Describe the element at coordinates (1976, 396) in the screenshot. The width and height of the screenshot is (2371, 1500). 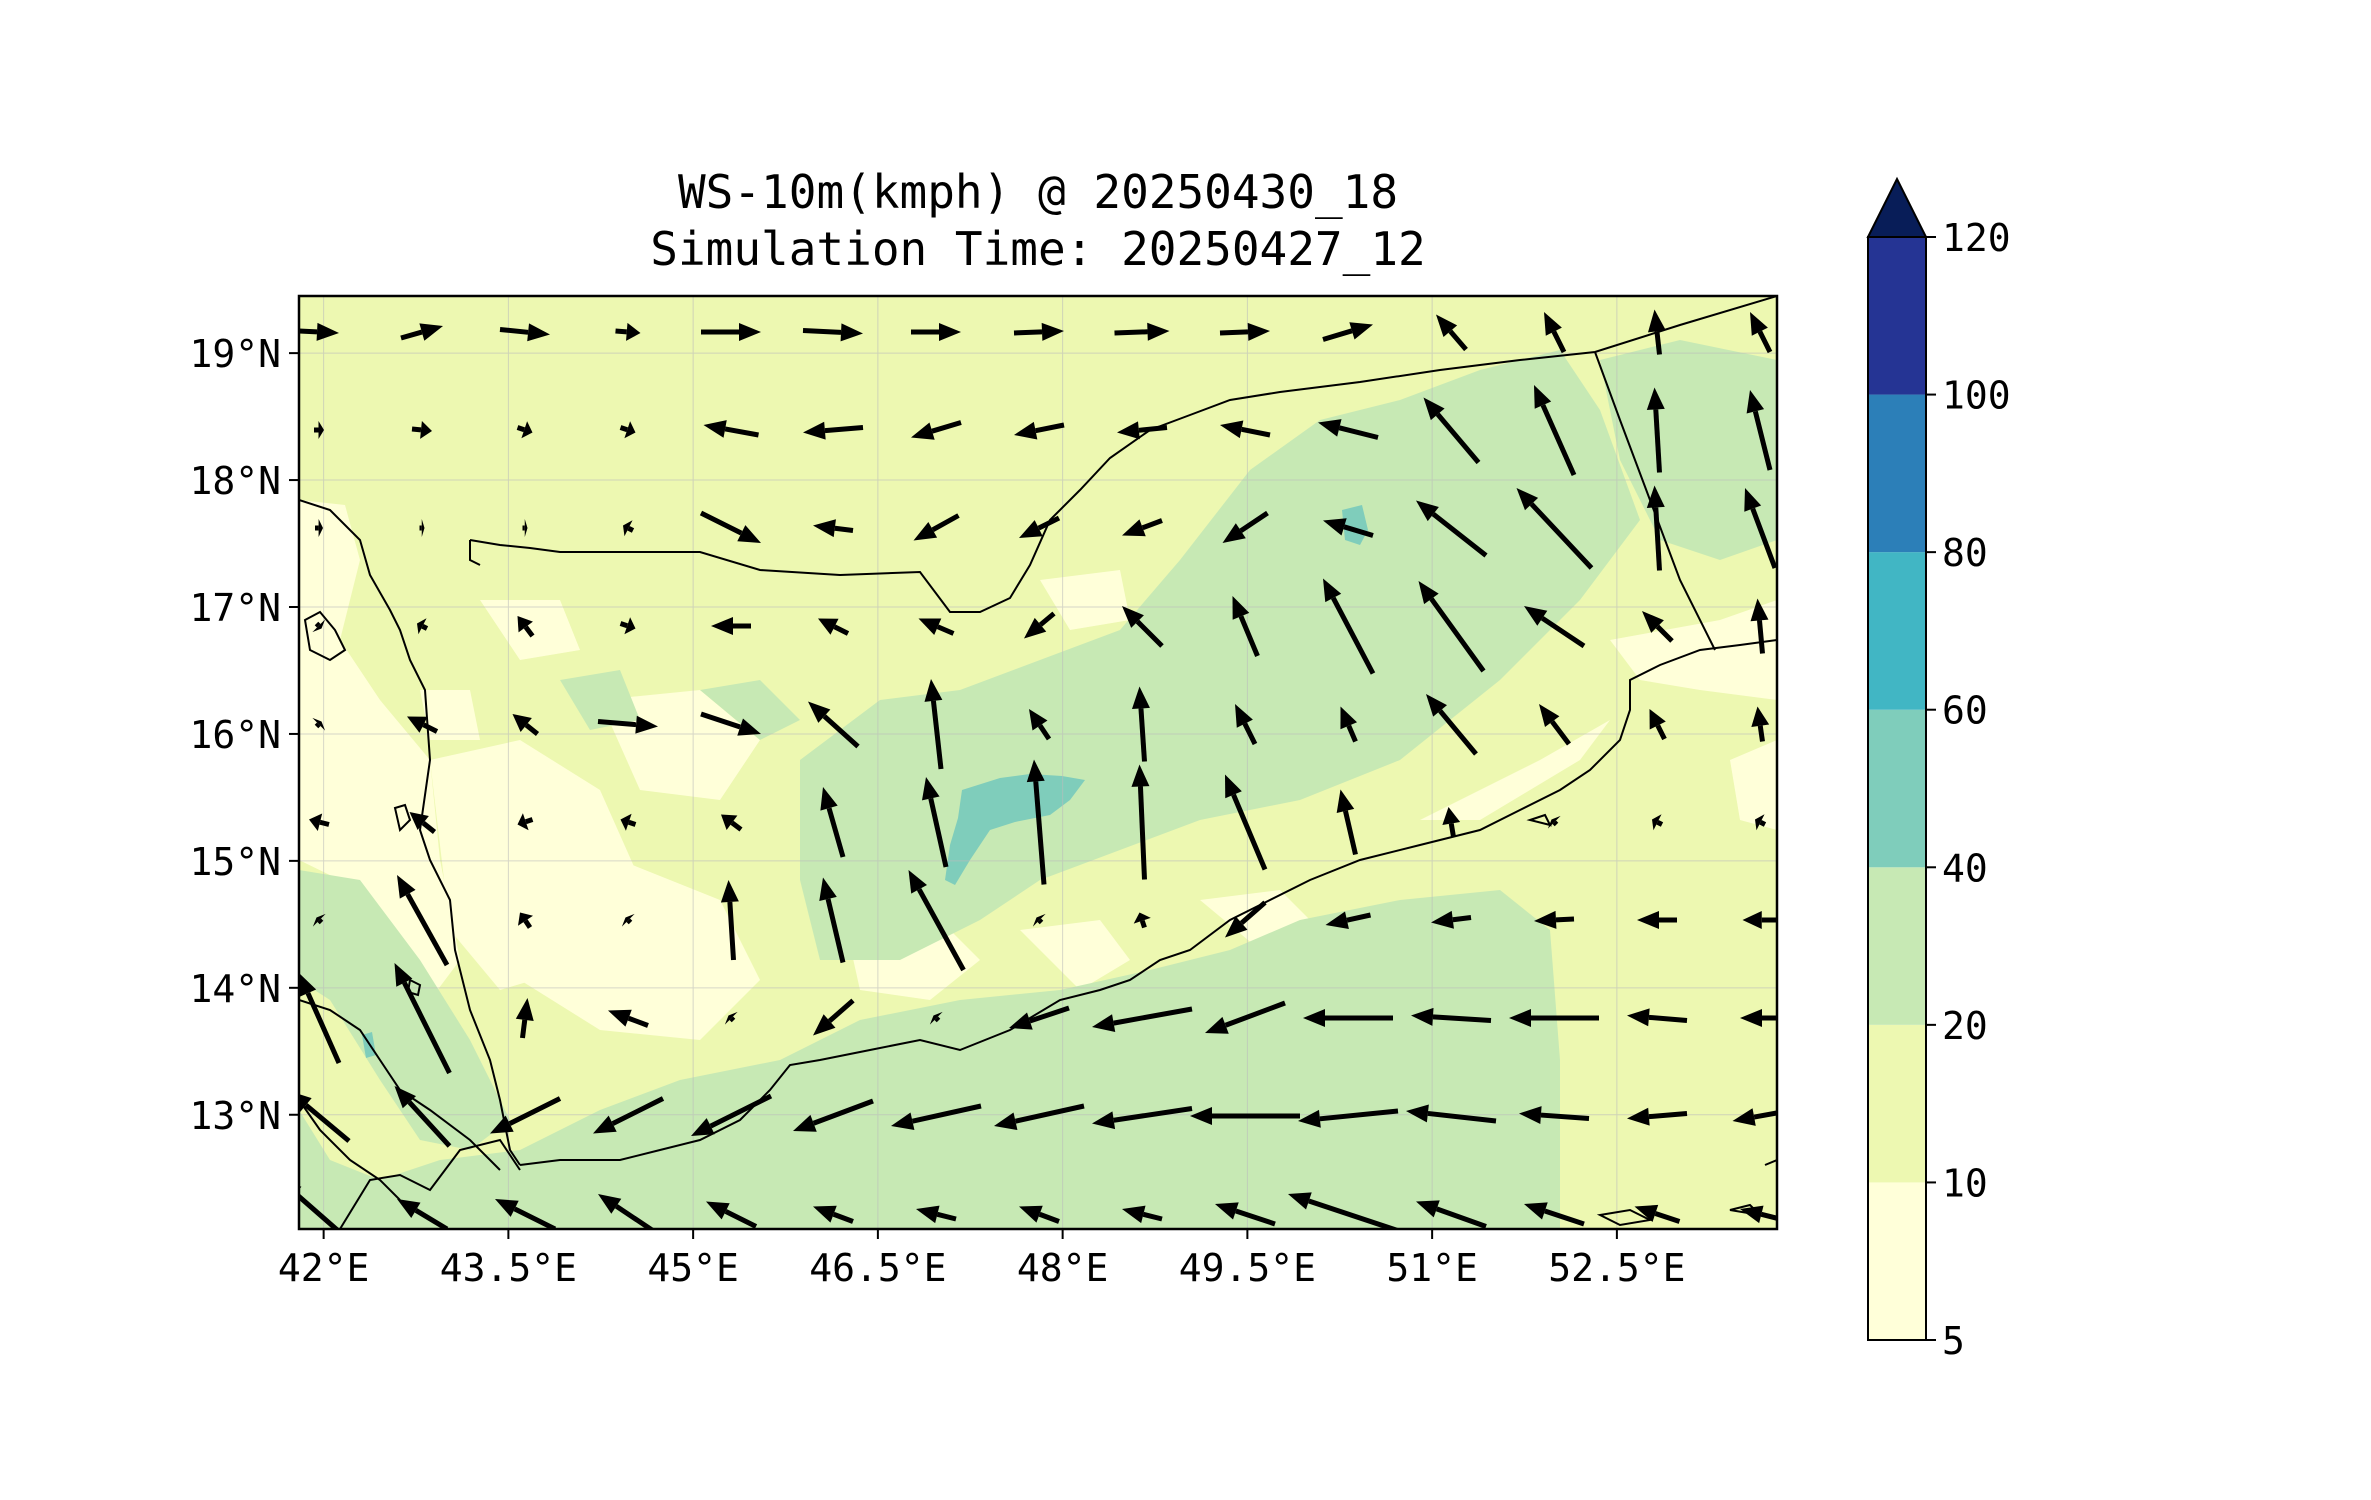
I see `colorbar-label: 100` at that location.